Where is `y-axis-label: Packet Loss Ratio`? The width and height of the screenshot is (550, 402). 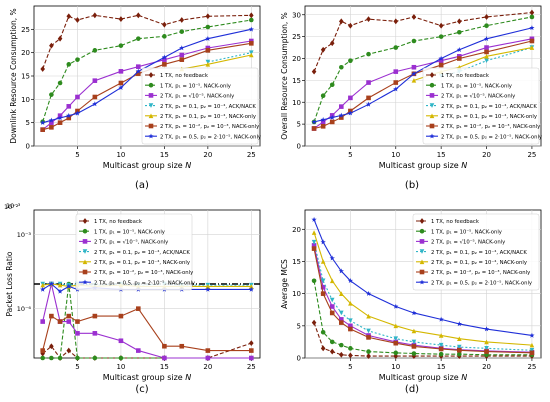
y-axis-label: Packet Loss Ratio is located at coordinates (9, 283).